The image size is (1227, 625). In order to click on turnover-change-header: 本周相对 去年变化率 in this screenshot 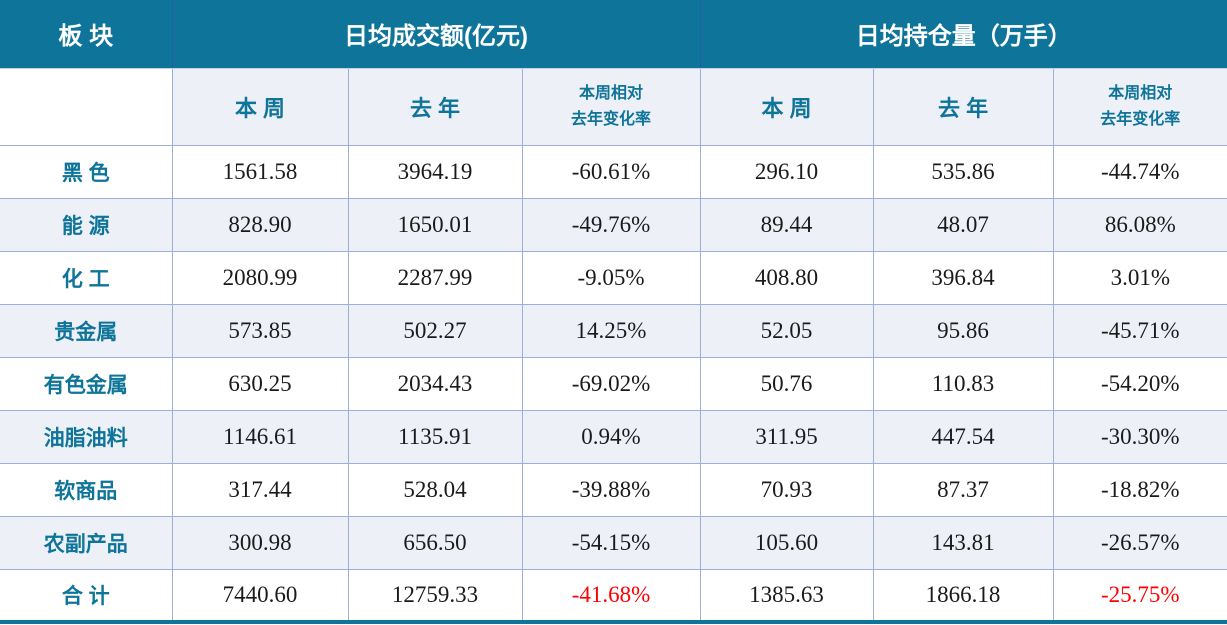, I will do `click(611, 106)`.